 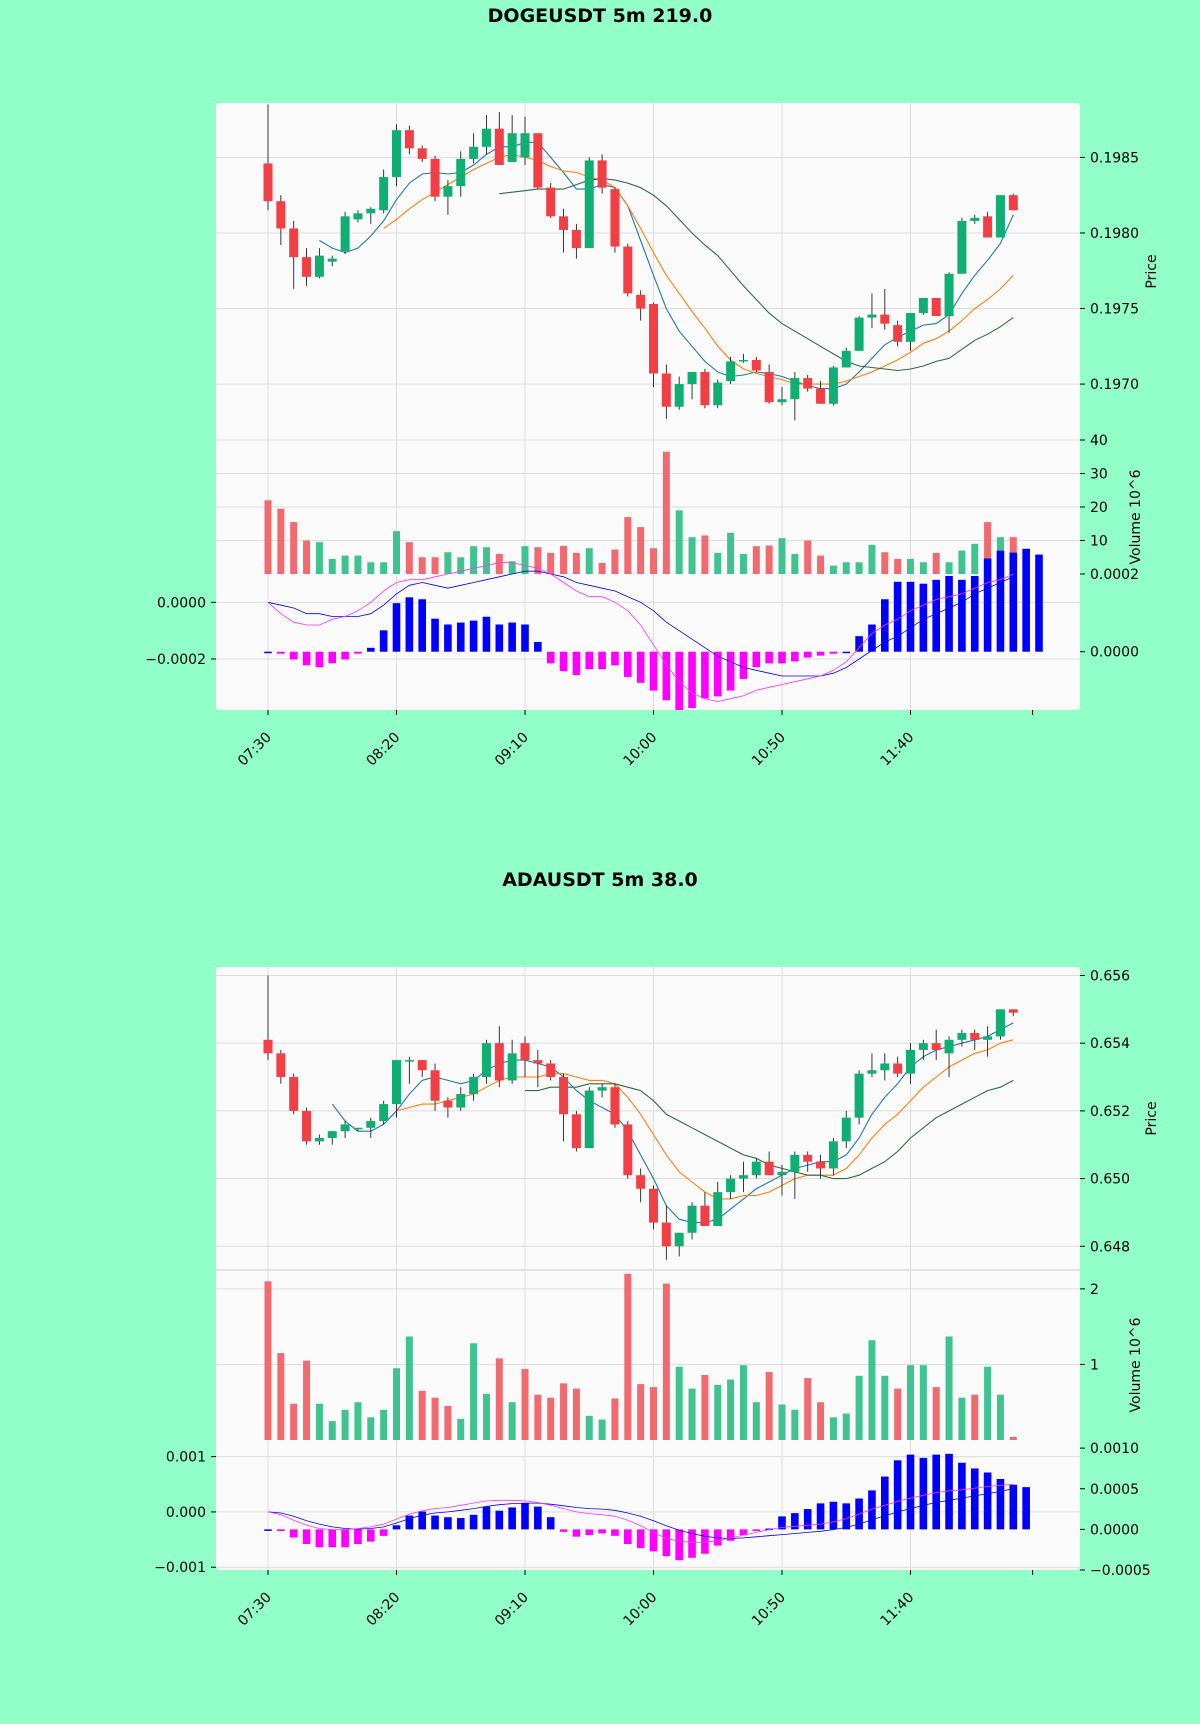 What do you see at coordinates (175, 660) in the screenshot?
I see `macd-tick-label: −0.0002` at bounding box center [175, 660].